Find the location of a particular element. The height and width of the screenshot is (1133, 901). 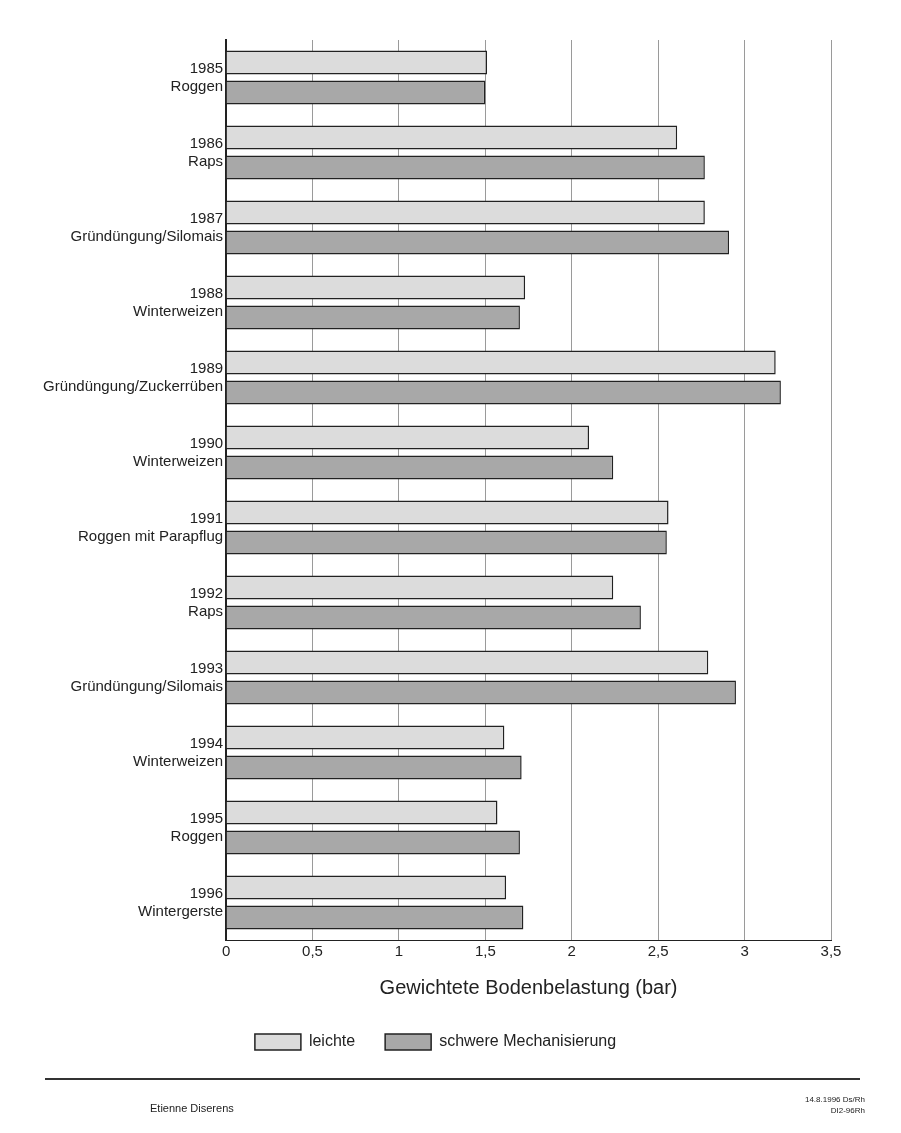

text: DI2-96Rh is located at coordinates (847, 1110).